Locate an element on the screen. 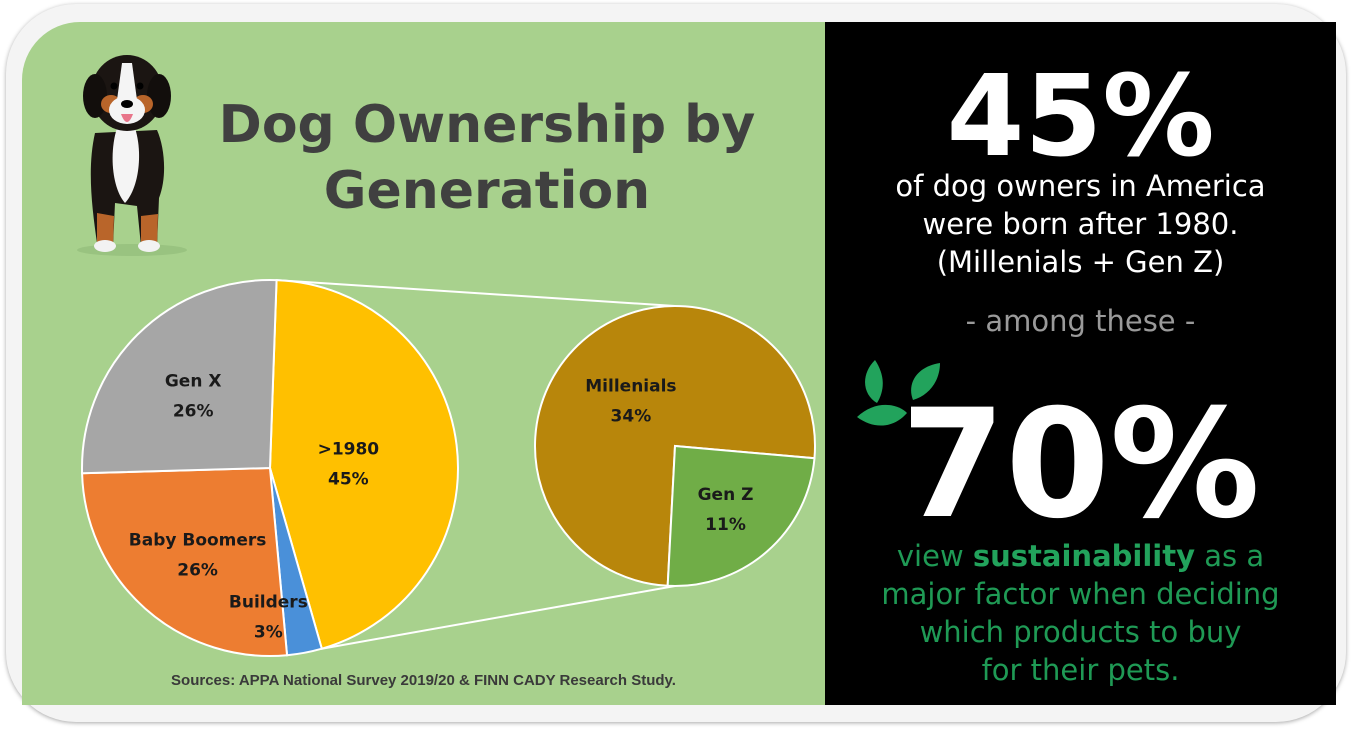  stat-1-line-1: of dog owners in America is located at coordinates (1080, 186).